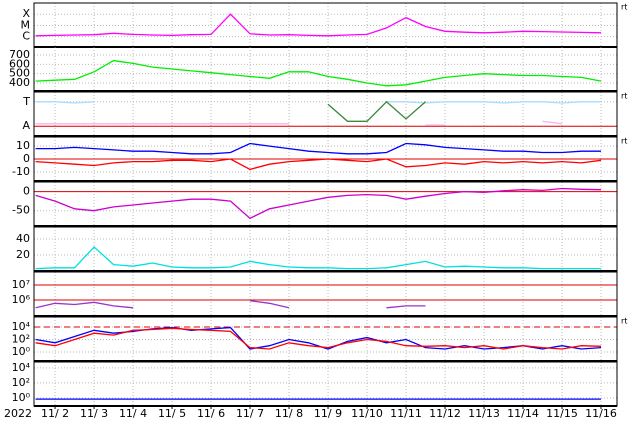 Image resolution: width=634 pixels, height=424 pixels. I want to click on y-tick-label: 10⁶, so click(21, 299).